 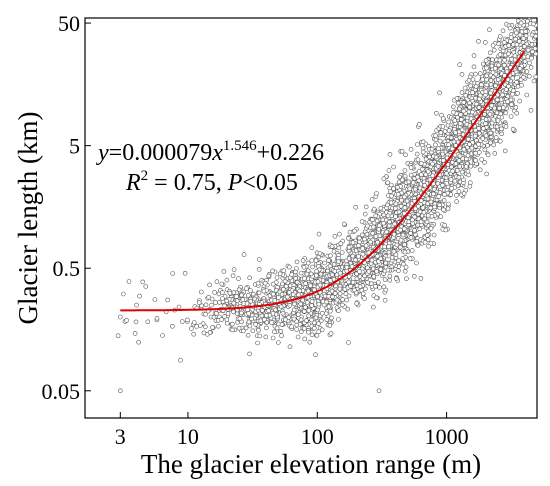 I want to click on y-axis-title: Glacier length (km), so click(x=28, y=218).